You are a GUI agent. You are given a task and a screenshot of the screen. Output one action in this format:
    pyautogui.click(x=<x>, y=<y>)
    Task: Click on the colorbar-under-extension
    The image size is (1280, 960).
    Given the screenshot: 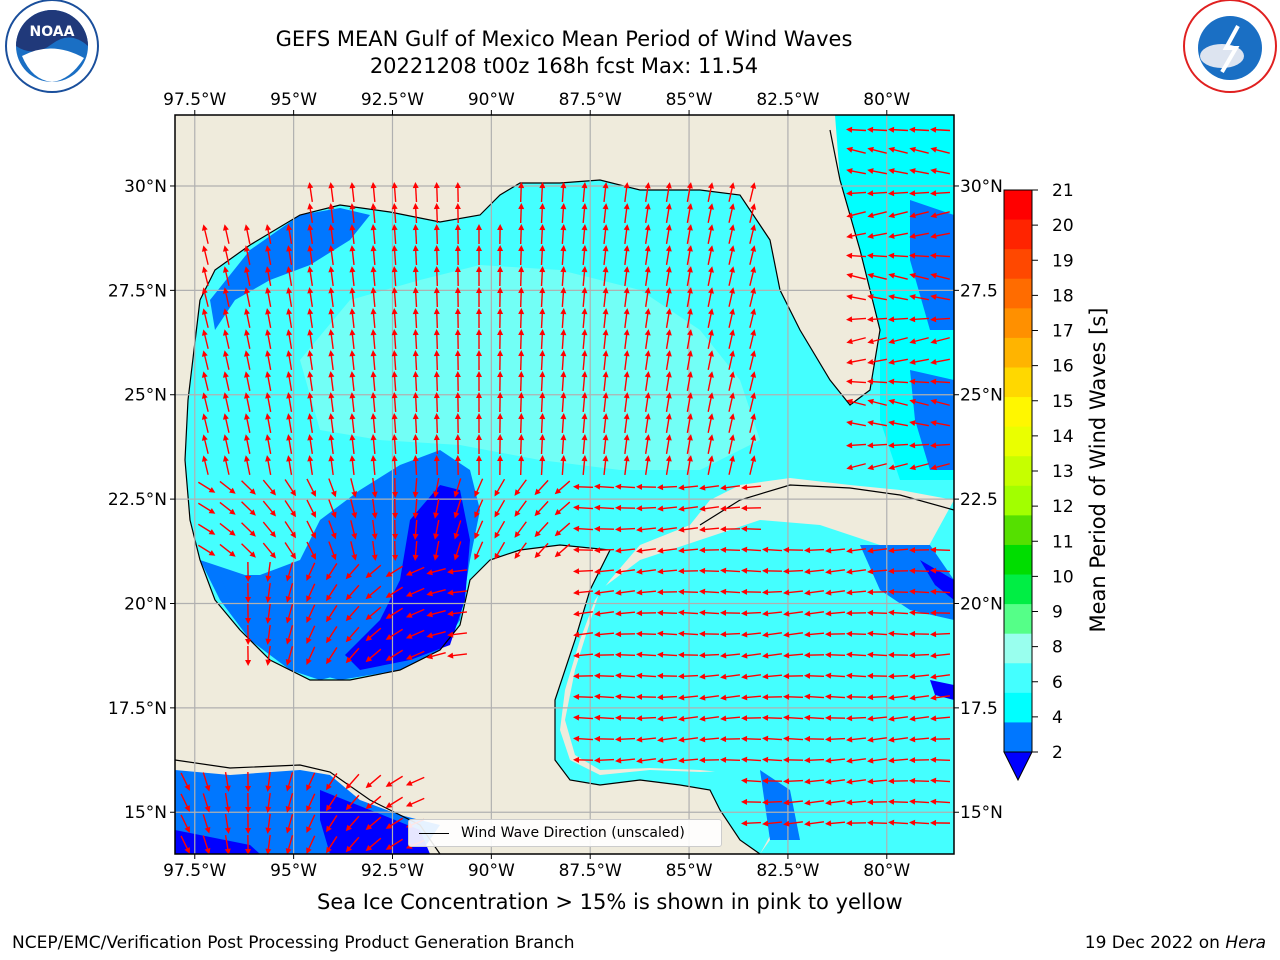 What is the action you would take?
    pyautogui.click(x=1018, y=766)
    